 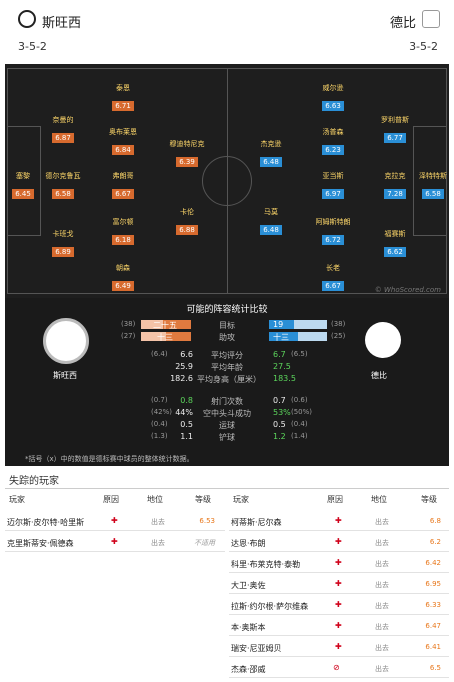 What do you see at coordinates (29, 186) in the screenshot?
I see `player-home-gk: 塞黎 6.45` at bounding box center [29, 186].